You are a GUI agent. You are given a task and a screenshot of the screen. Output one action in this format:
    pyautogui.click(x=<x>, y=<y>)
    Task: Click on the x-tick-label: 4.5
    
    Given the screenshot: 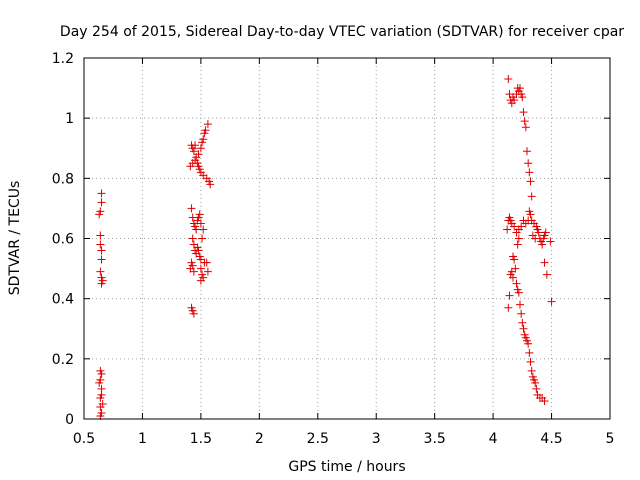 What is the action you would take?
    pyautogui.click(x=551, y=439)
    